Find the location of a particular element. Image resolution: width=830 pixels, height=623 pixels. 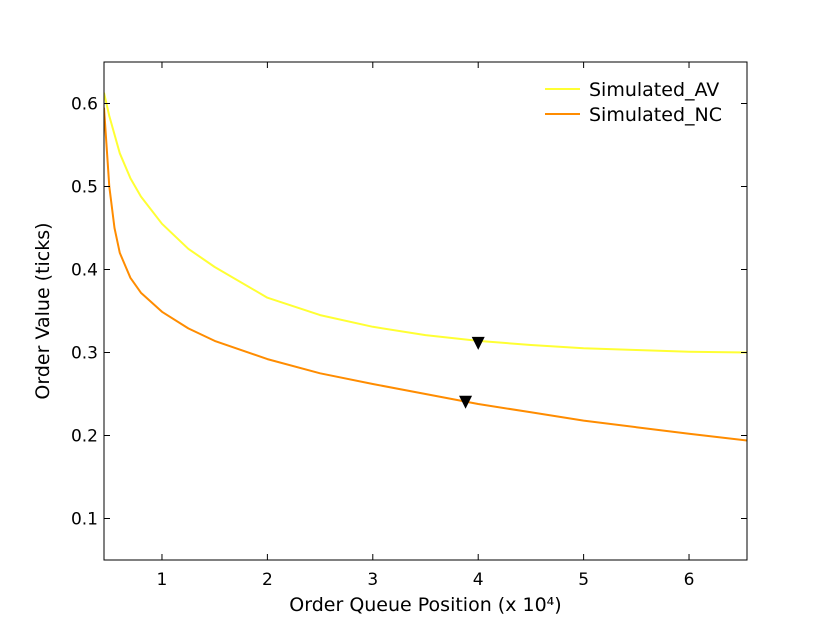

y-tick-label: 0.6 is located at coordinates (84, 105).